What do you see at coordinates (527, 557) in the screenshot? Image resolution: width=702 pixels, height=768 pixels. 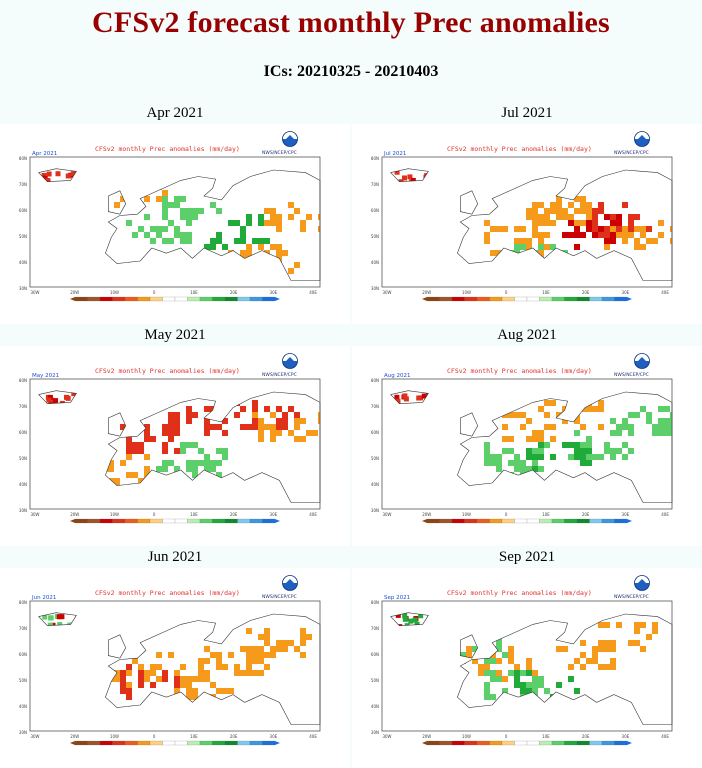 I see `panel-month-label: Sep 2021` at bounding box center [527, 557].